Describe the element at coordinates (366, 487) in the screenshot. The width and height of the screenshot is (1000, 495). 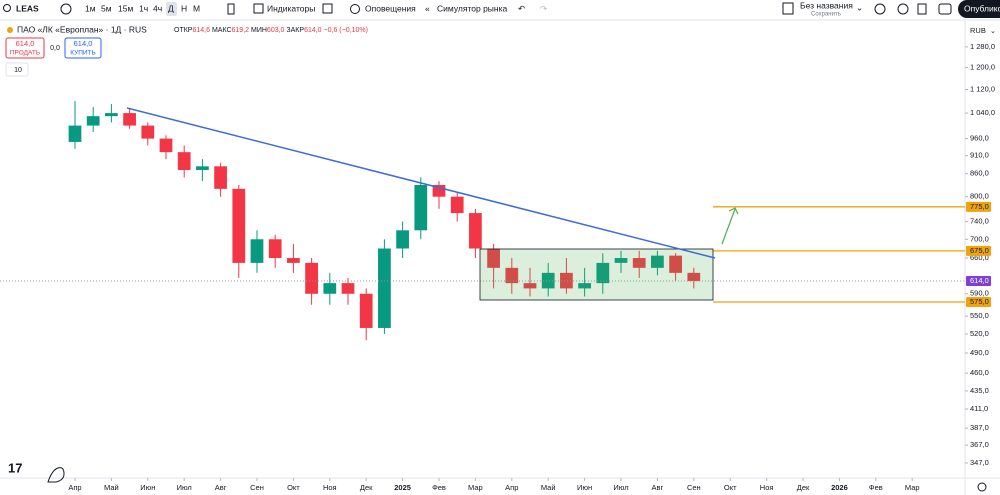
I see `x-tick-label: Дек` at that location.